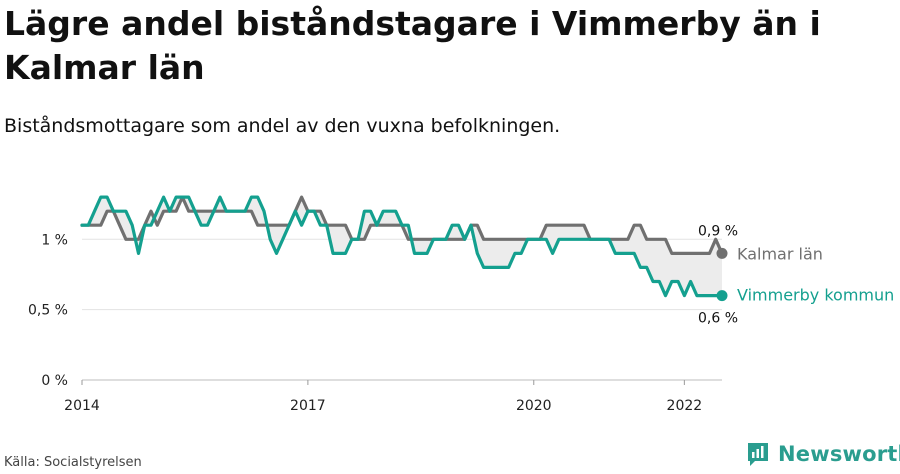 The image size is (900, 474). I want to click on x-tick-label: 2022, so click(685, 406).